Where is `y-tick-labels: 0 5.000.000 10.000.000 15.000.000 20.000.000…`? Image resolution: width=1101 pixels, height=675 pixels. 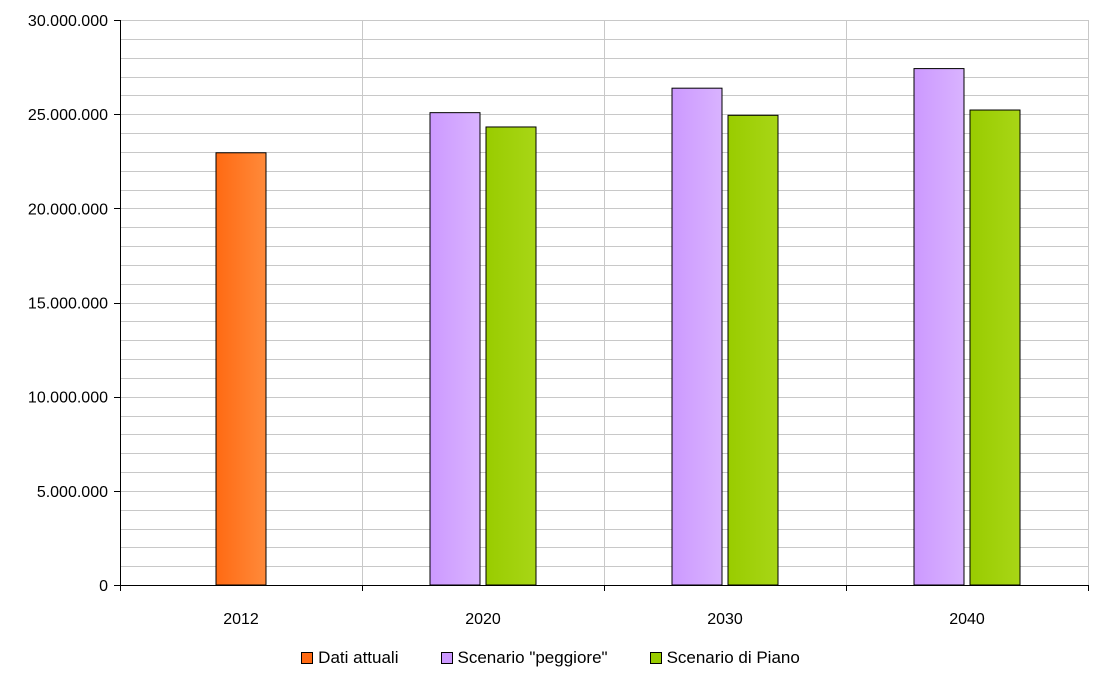 y-tick-labels: 0 5.000.000 10.000.000 15.000.000 20.000.000… is located at coordinates (68, 304).